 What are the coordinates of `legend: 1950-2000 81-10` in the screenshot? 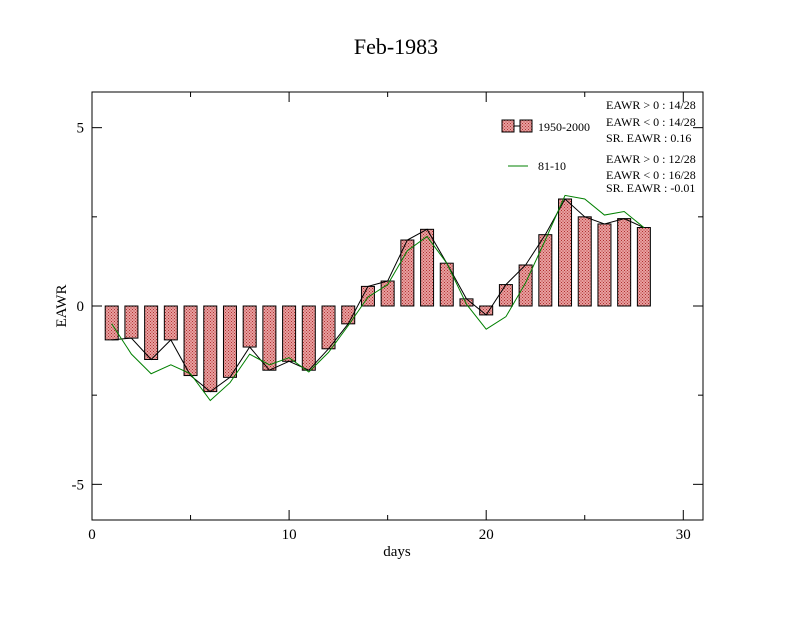 It's located at (545, 146).